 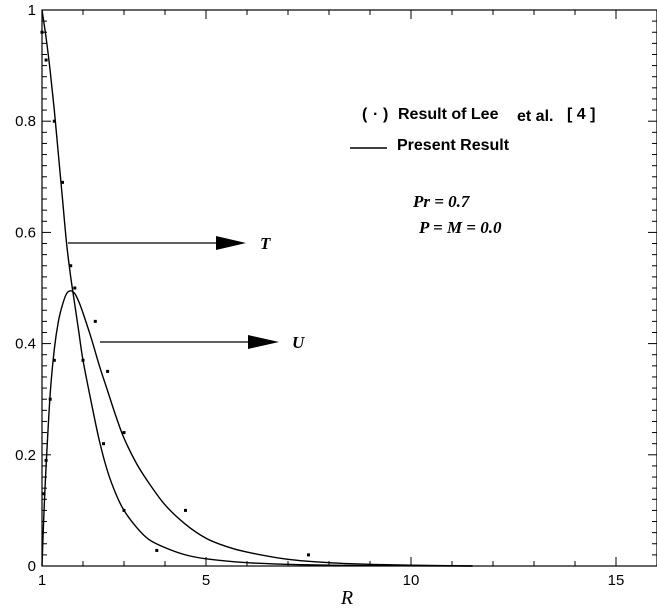 I want to click on legend-paren-open: (, so click(x=365, y=114).